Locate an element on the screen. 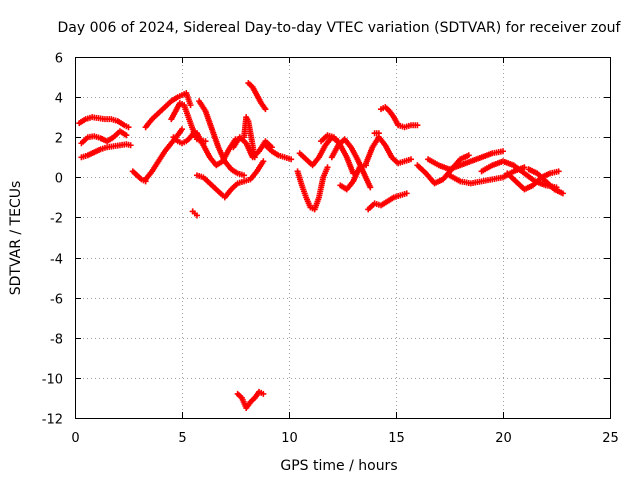 This screenshot has height=480, width=640. x-axis-label: GPS time / hours is located at coordinates (338, 466).